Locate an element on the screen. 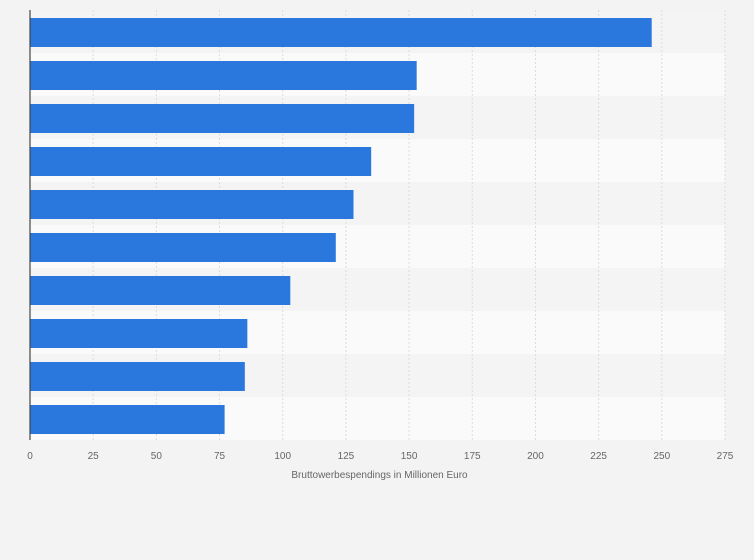 The width and height of the screenshot is (754, 560). x-tick-label: 150 is located at coordinates (409, 456).